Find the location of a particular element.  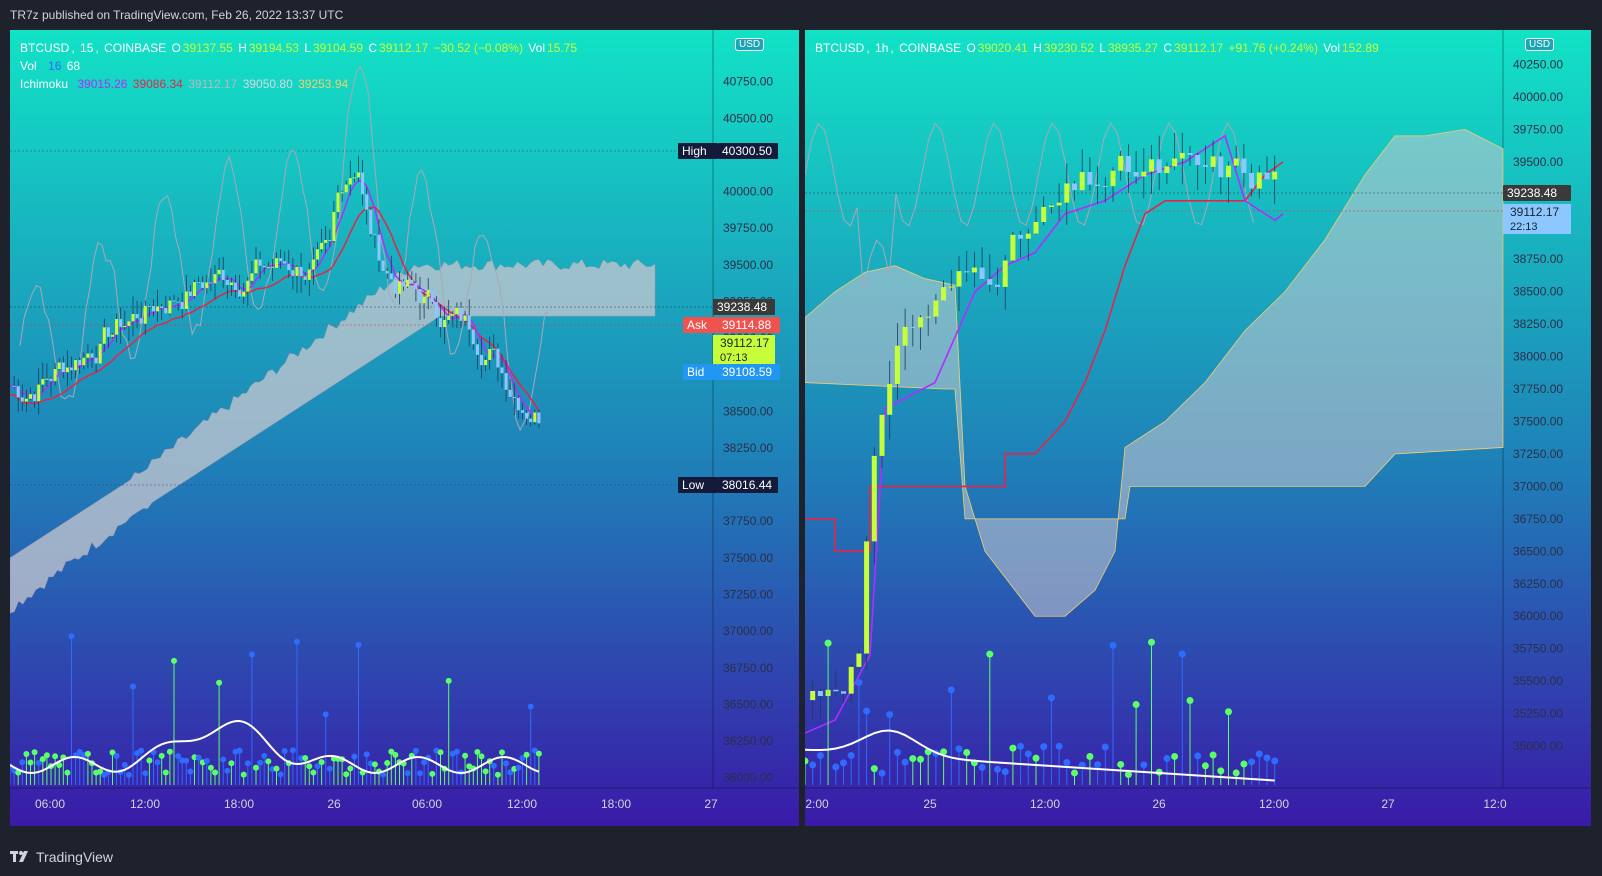

price-tick-label: 37750.00 is located at coordinates (1538, 389).